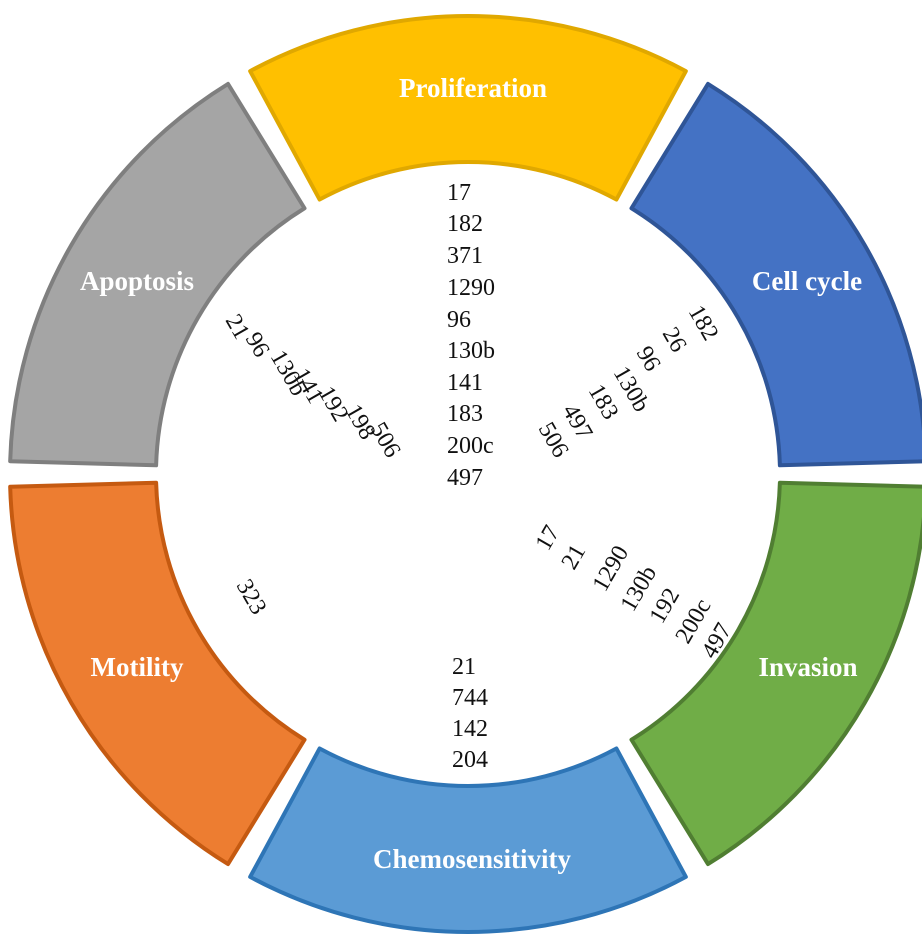 The width and height of the screenshot is (922, 934). I want to click on proliferation-item: 371, so click(465, 256).